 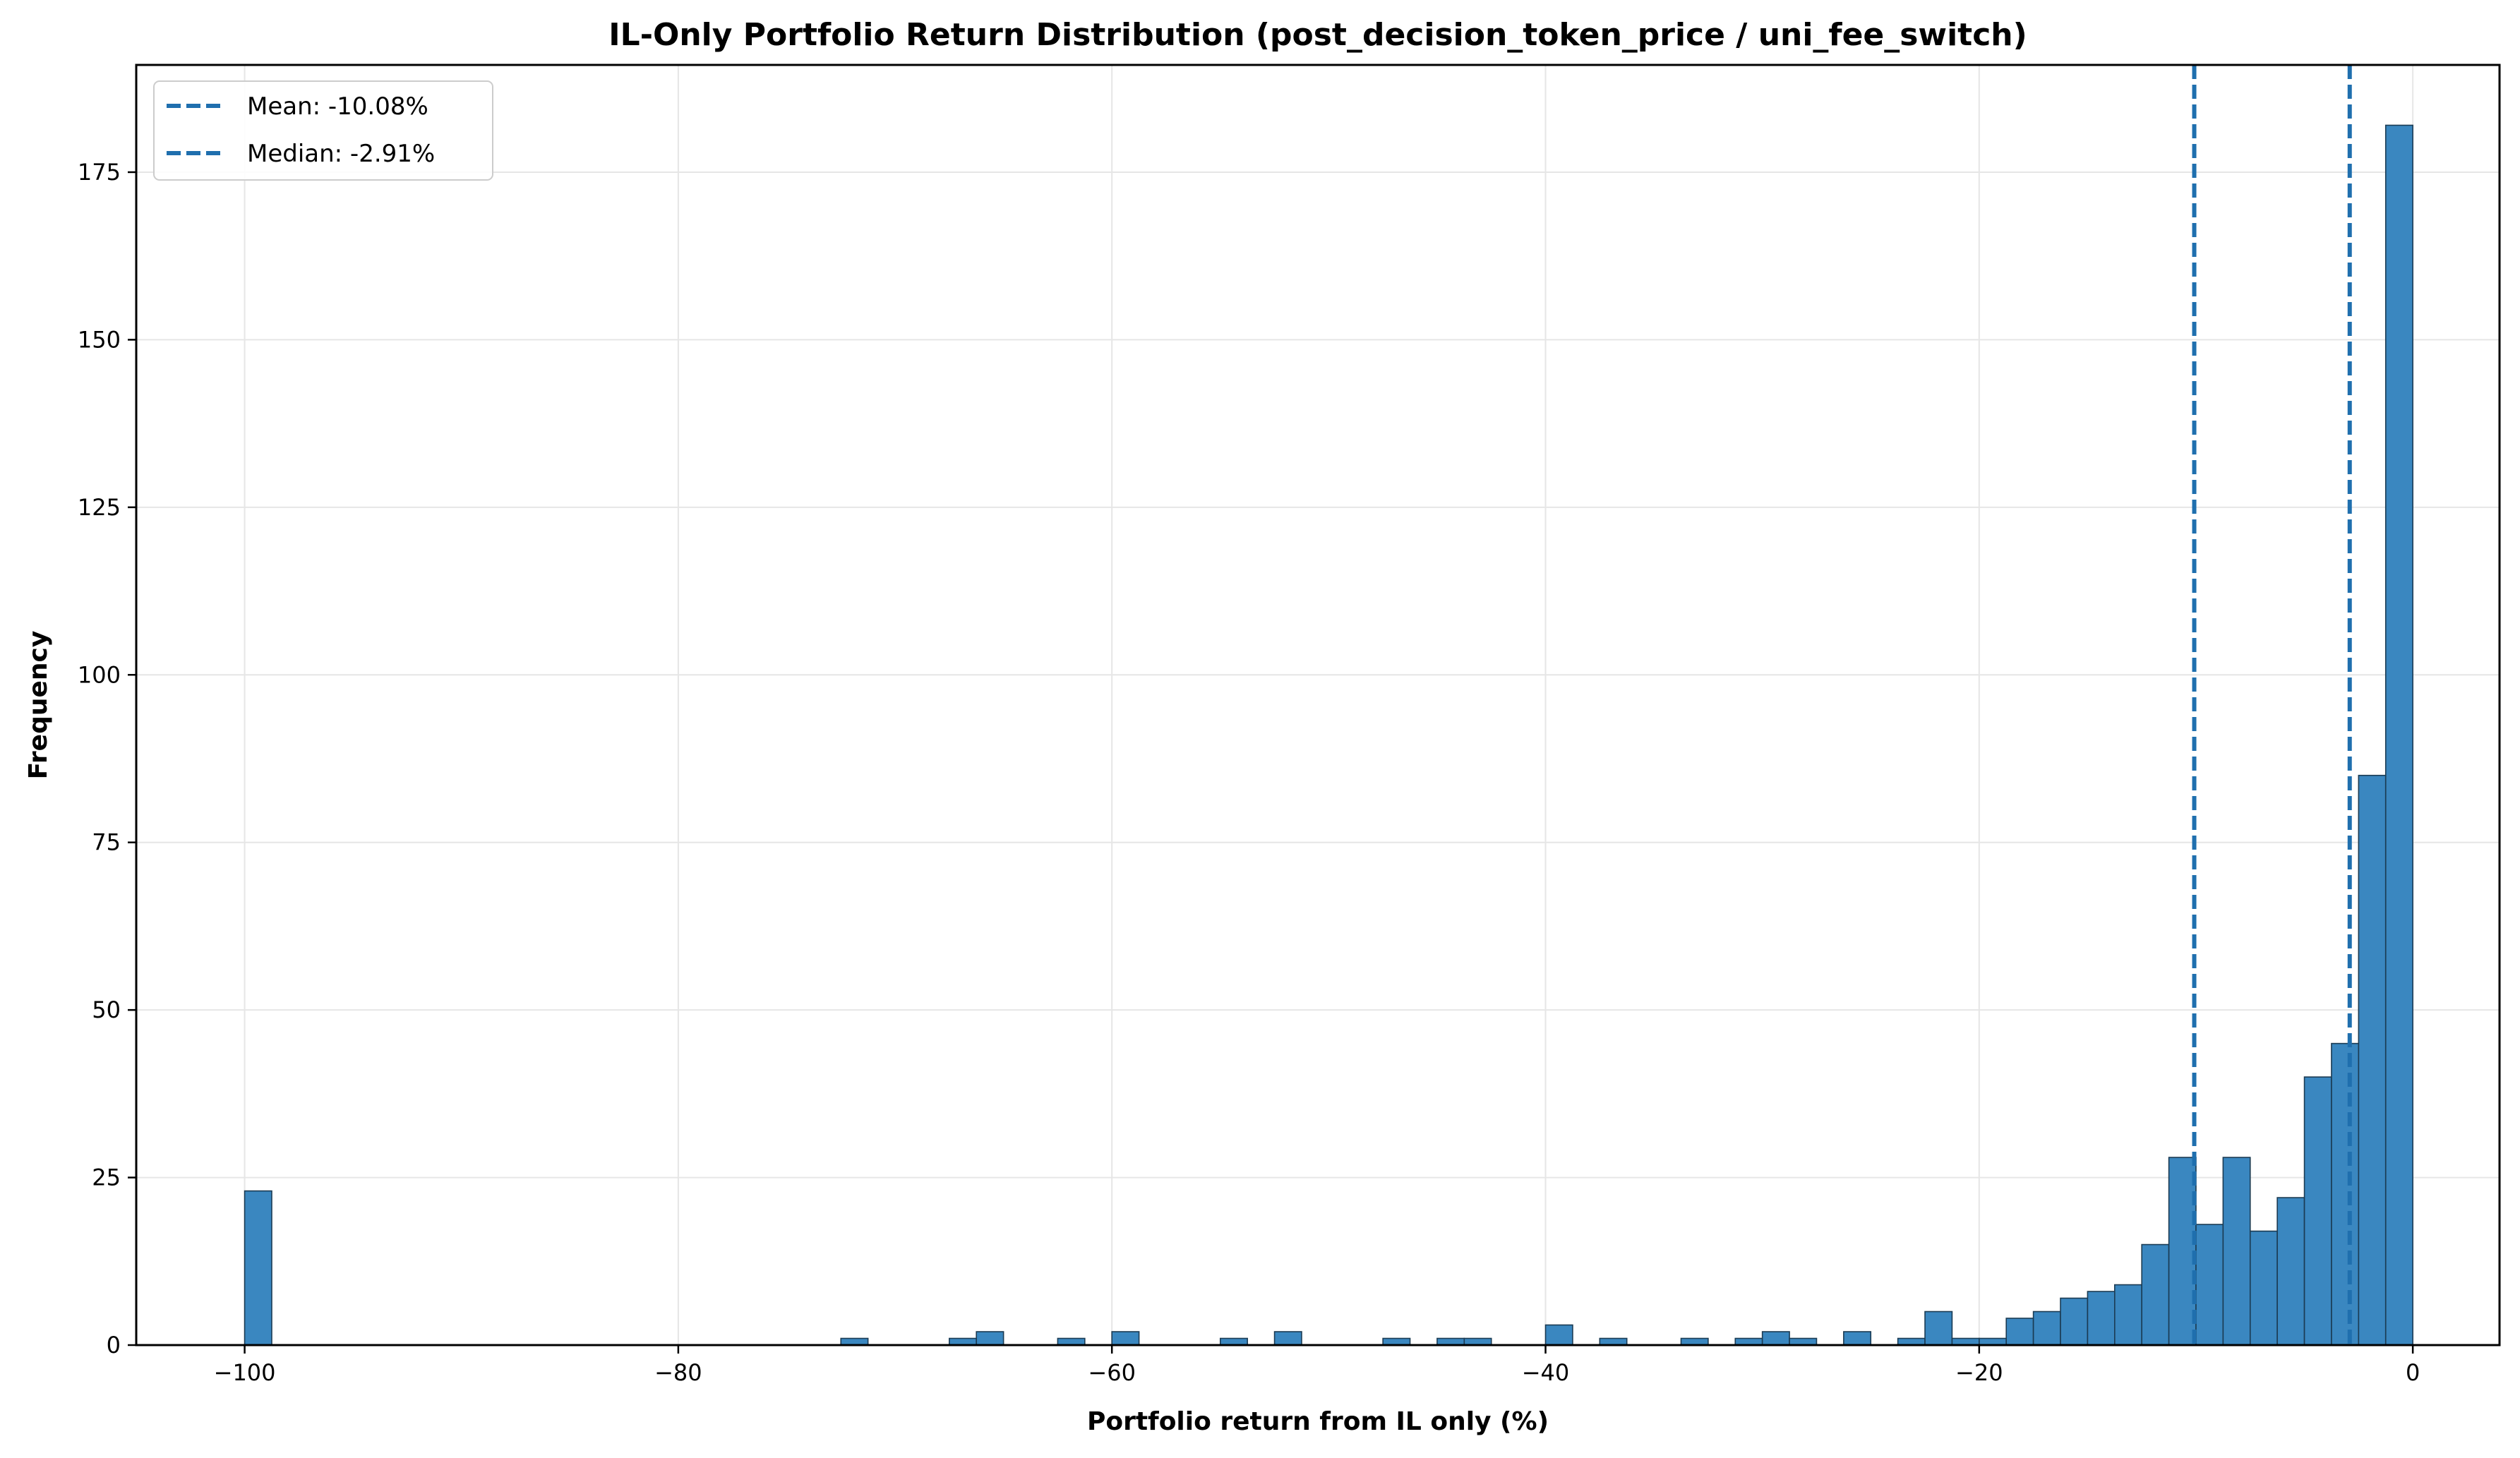 What do you see at coordinates (1112, 1373) in the screenshot?
I see `x-tick-label: −60` at bounding box center [1112, 1373].